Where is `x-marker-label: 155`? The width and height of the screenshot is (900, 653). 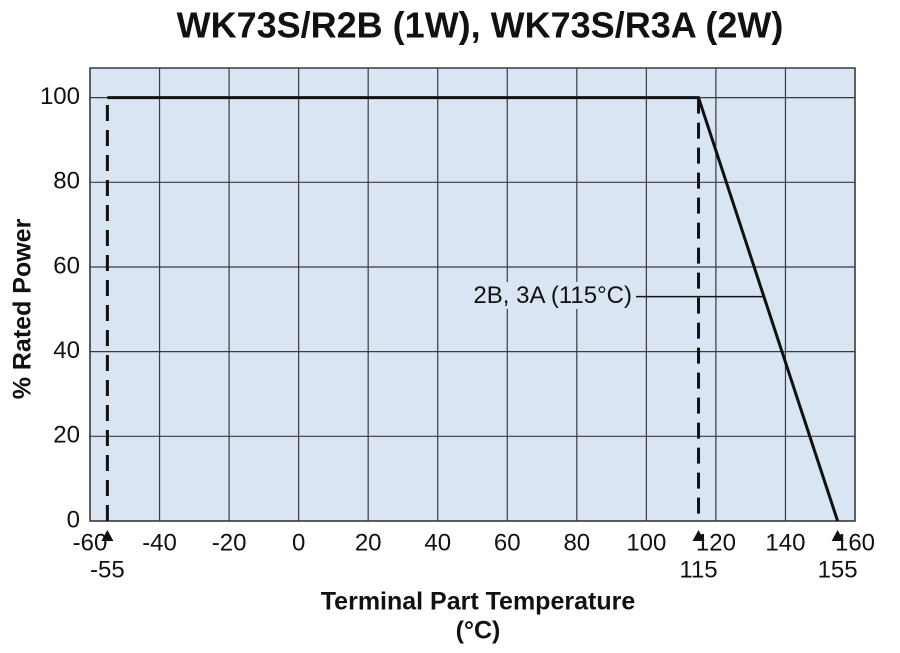 x-marker-label: 155 is located at coordinates (838, 569).